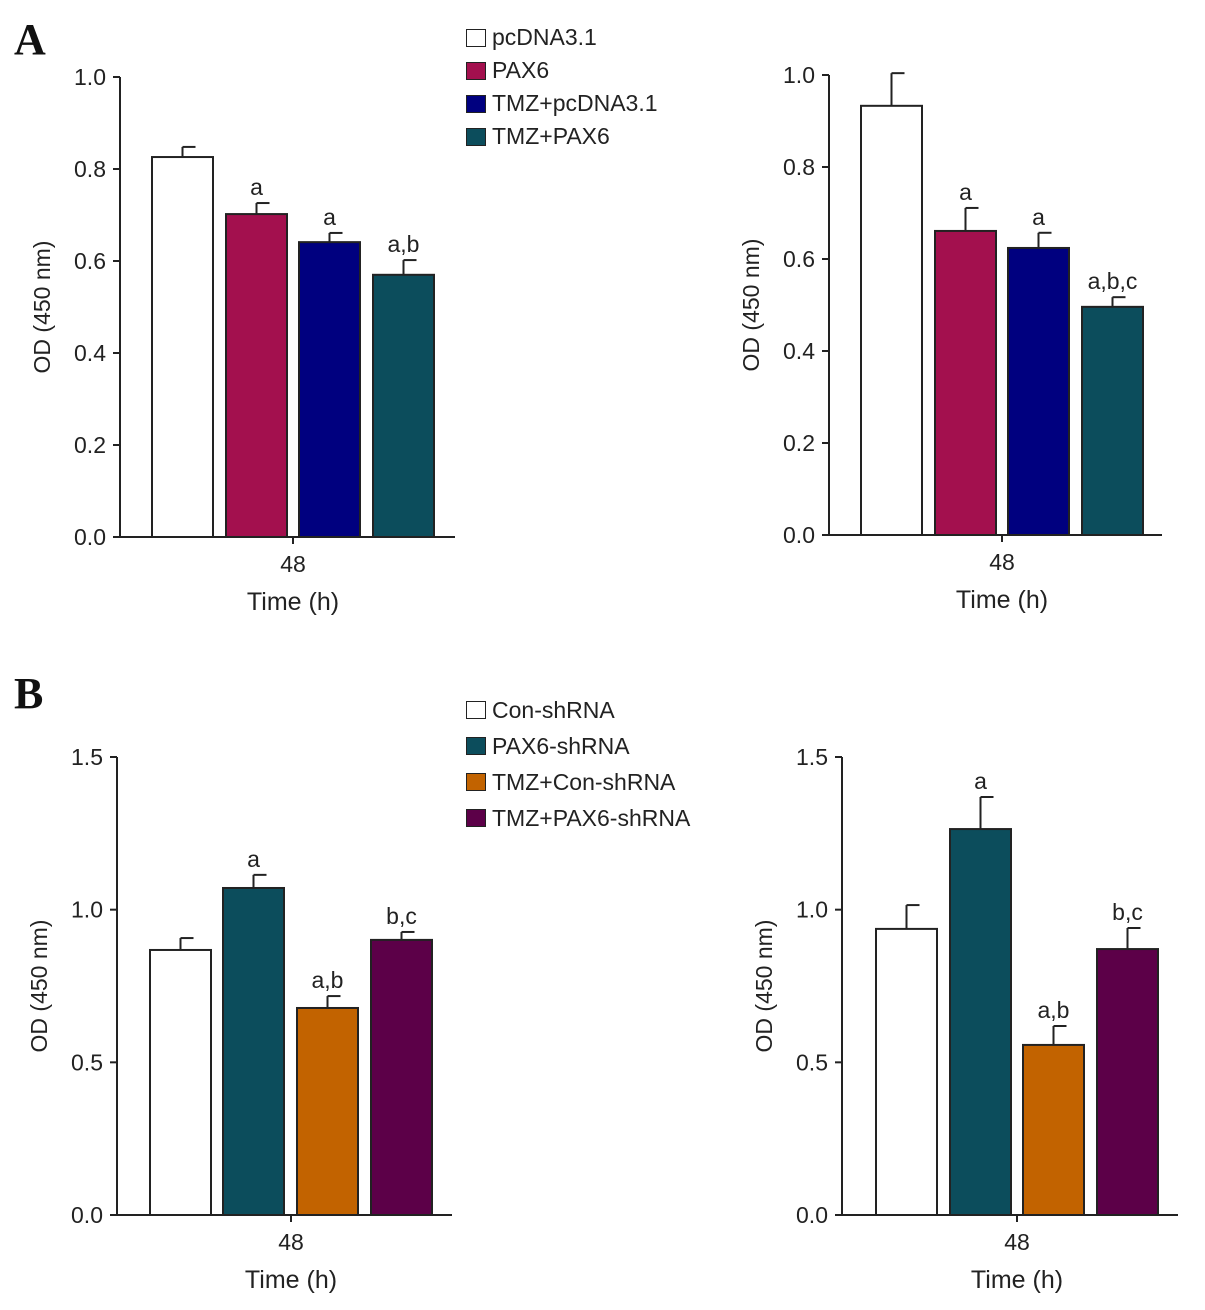 This screenshot has height=1310, width=1205. I want to click on legend-item: TMZ+pcDNA3.1, so click(562, 103).